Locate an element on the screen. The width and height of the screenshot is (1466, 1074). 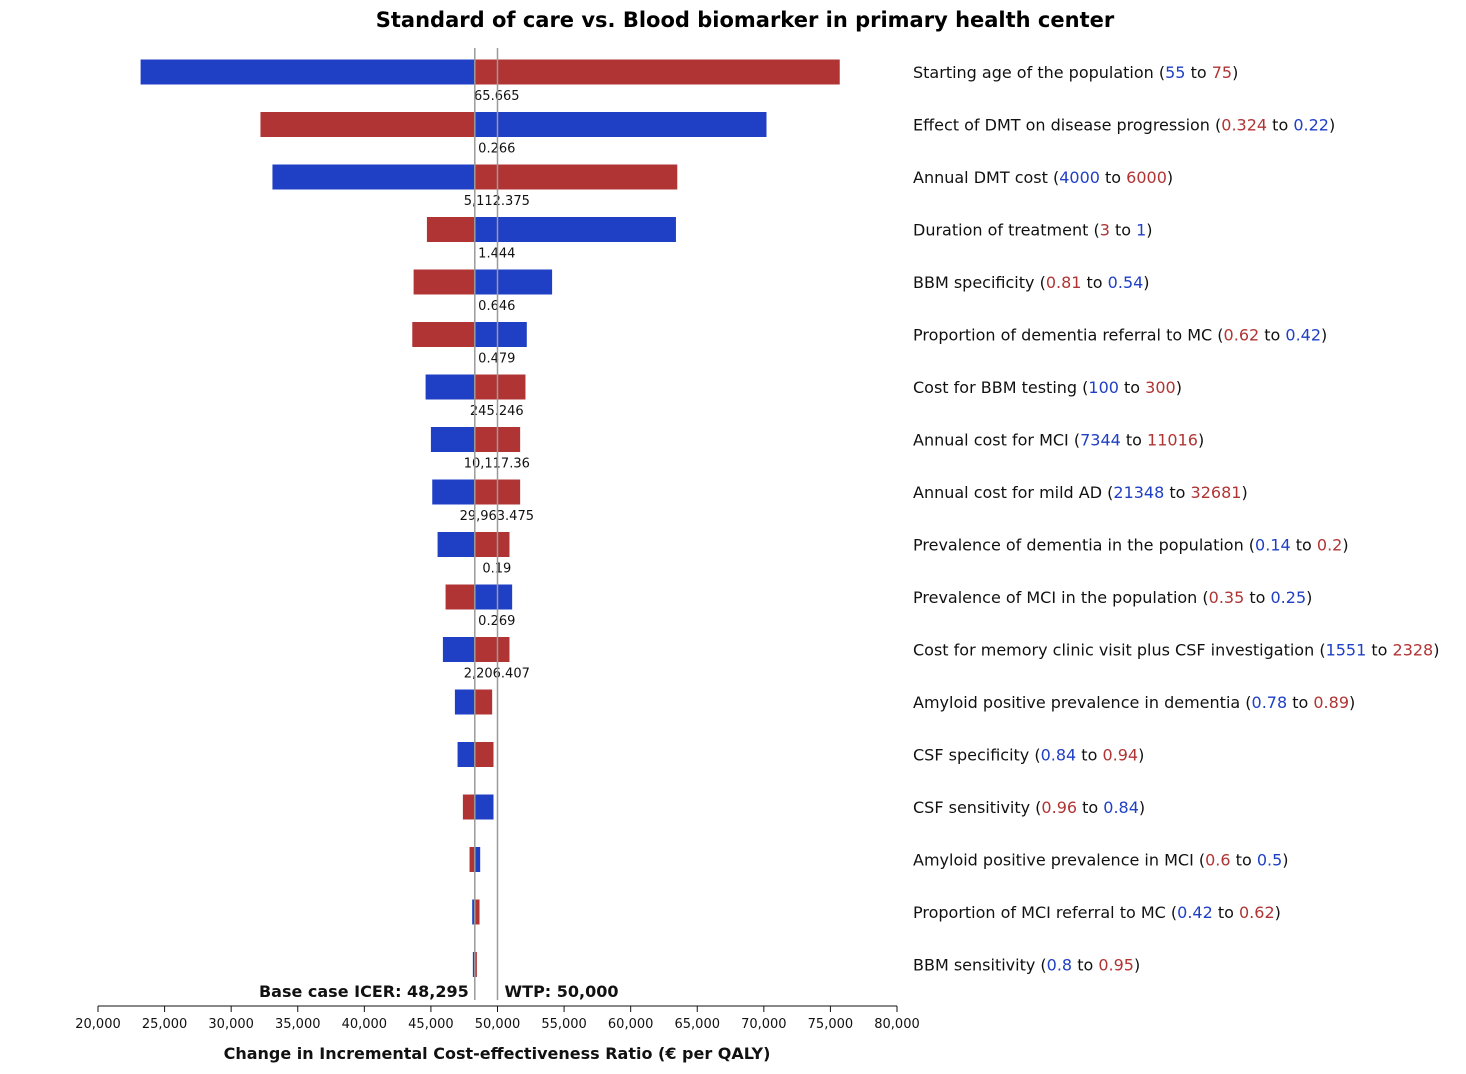
range-high-value: 0.25 is located at coordinates (1289, 597).